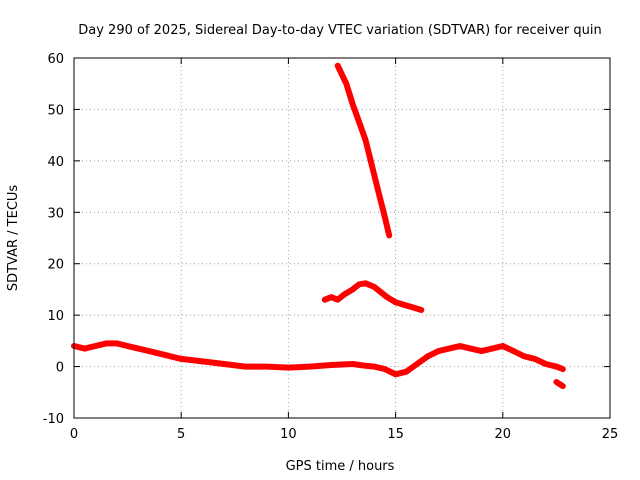 The height and width of the screenshot is (480, 640). What do you see at coordinates (318, 359) in the screenshot?
I see `series-baseline` at bounding box center [318, 359].